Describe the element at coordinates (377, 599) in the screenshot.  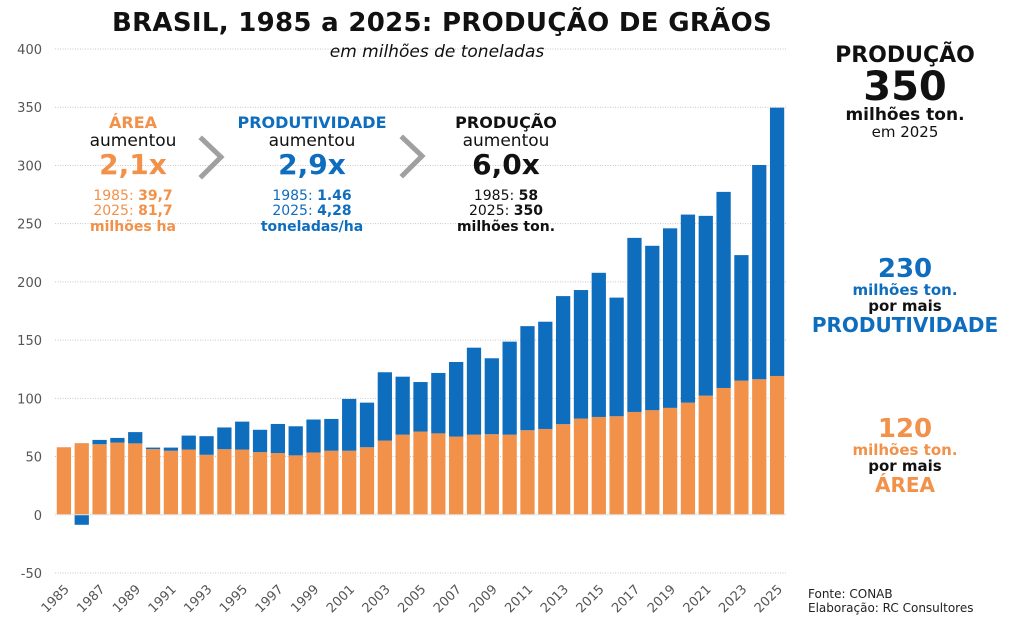
I see `x-tick-label: 2003` at that location.